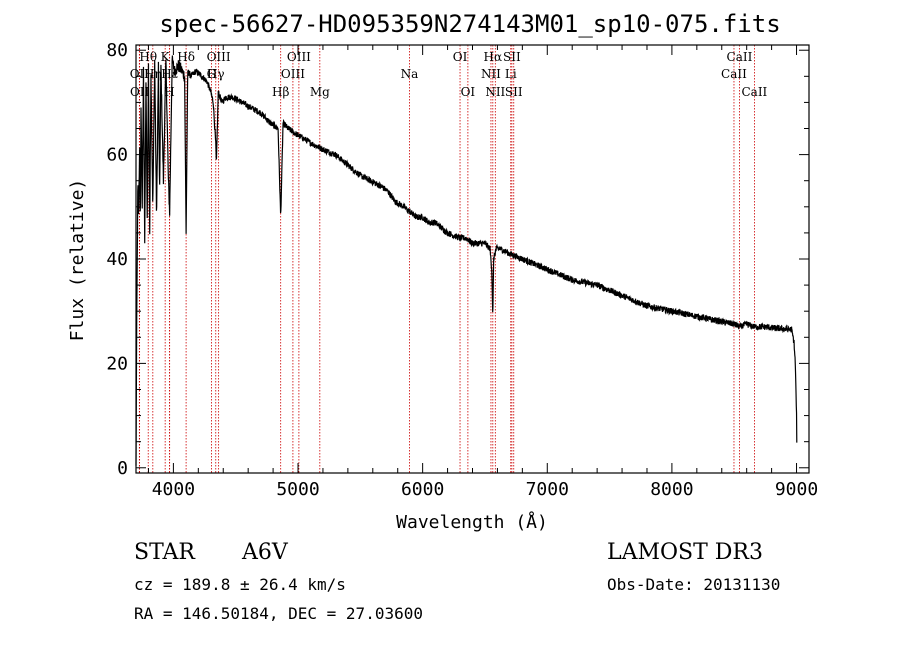  What do you see at coordinates (547, 489) in the screenshot?
I see `x-tick-label: 7000` at bounding box center [547, 489].